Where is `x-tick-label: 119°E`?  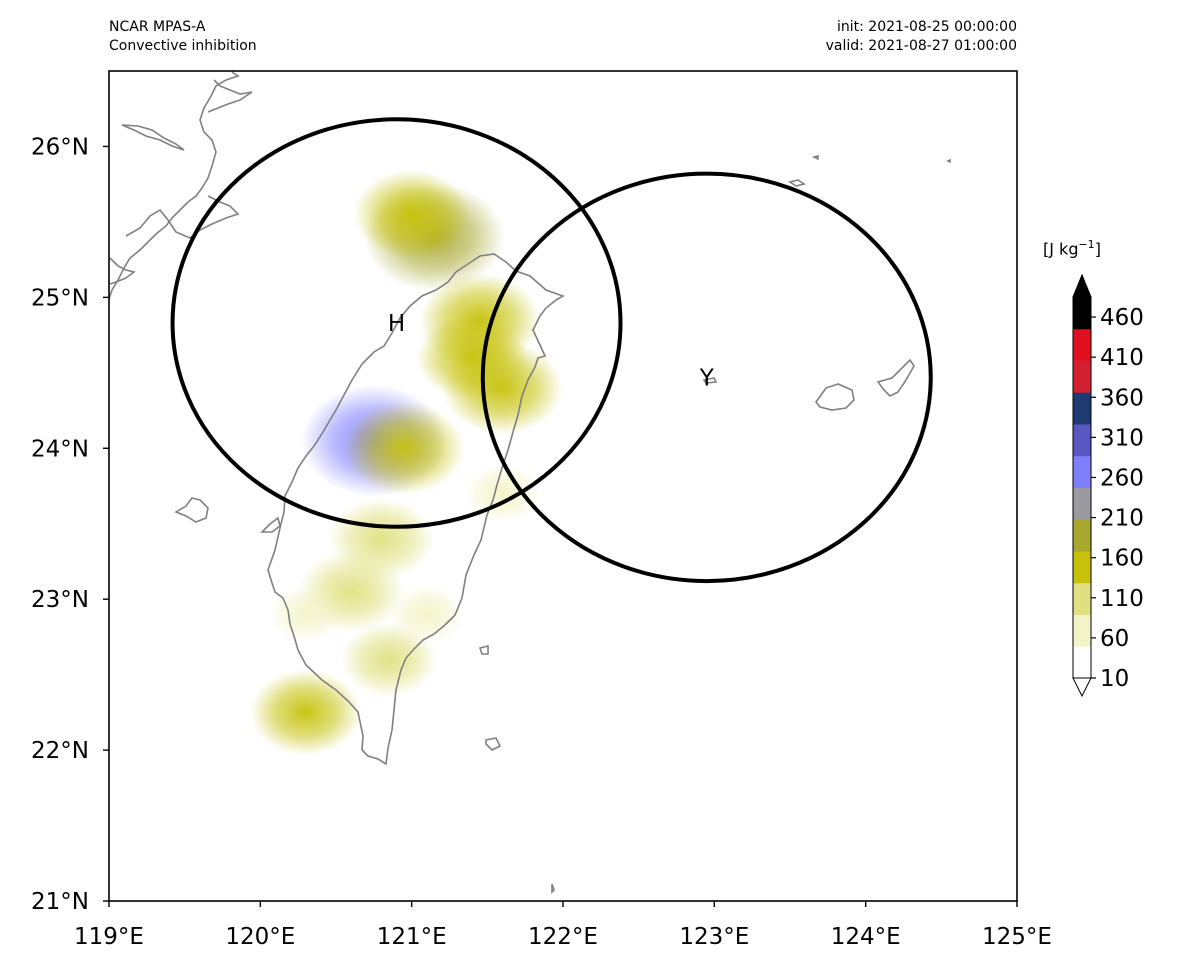
x-tick-label: 119°E is located at coordinates (109, 937).